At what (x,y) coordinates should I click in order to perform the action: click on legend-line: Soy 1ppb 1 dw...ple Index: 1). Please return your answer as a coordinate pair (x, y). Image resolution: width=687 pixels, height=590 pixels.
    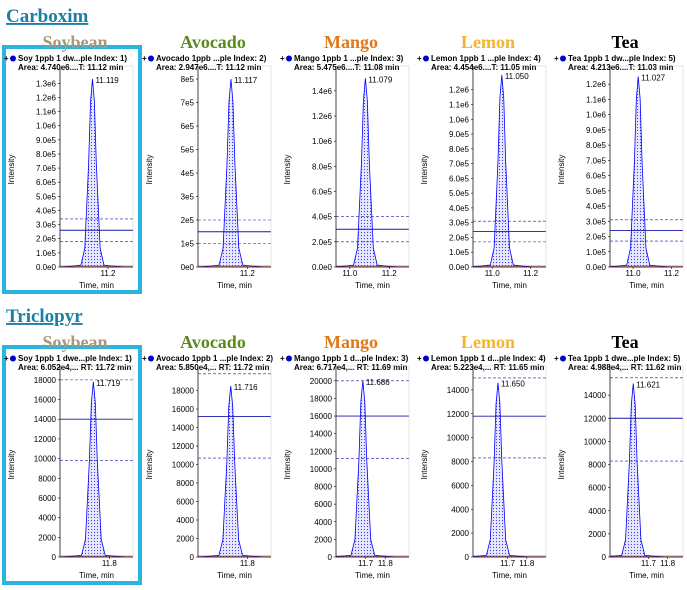
    Looking at the image, I should click on (72, 58).